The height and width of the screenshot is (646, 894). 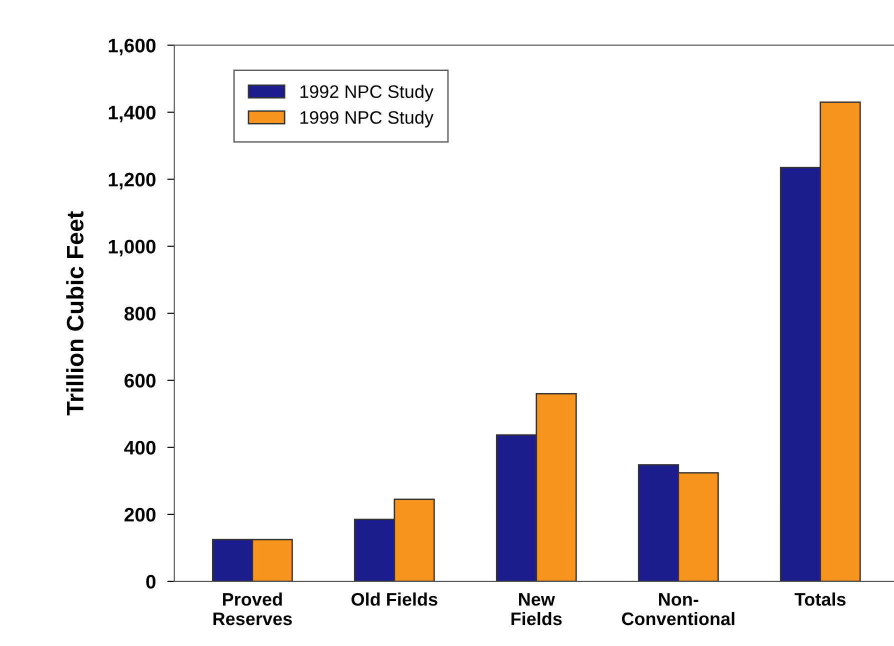 I want to click on x-tick-label: New Fields, so click(x=537, y=609).